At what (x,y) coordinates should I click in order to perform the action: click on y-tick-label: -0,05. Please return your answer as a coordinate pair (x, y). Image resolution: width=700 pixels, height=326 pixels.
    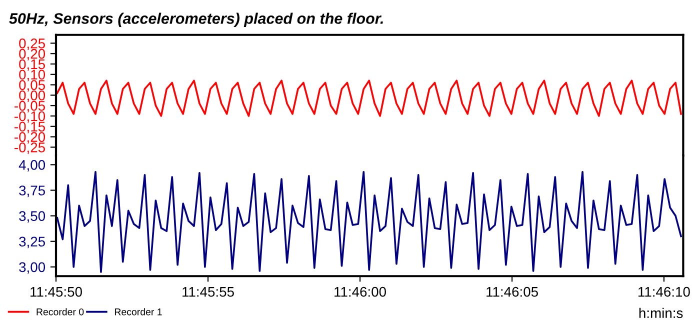
    Looking at the image, I should click on (30, 106).